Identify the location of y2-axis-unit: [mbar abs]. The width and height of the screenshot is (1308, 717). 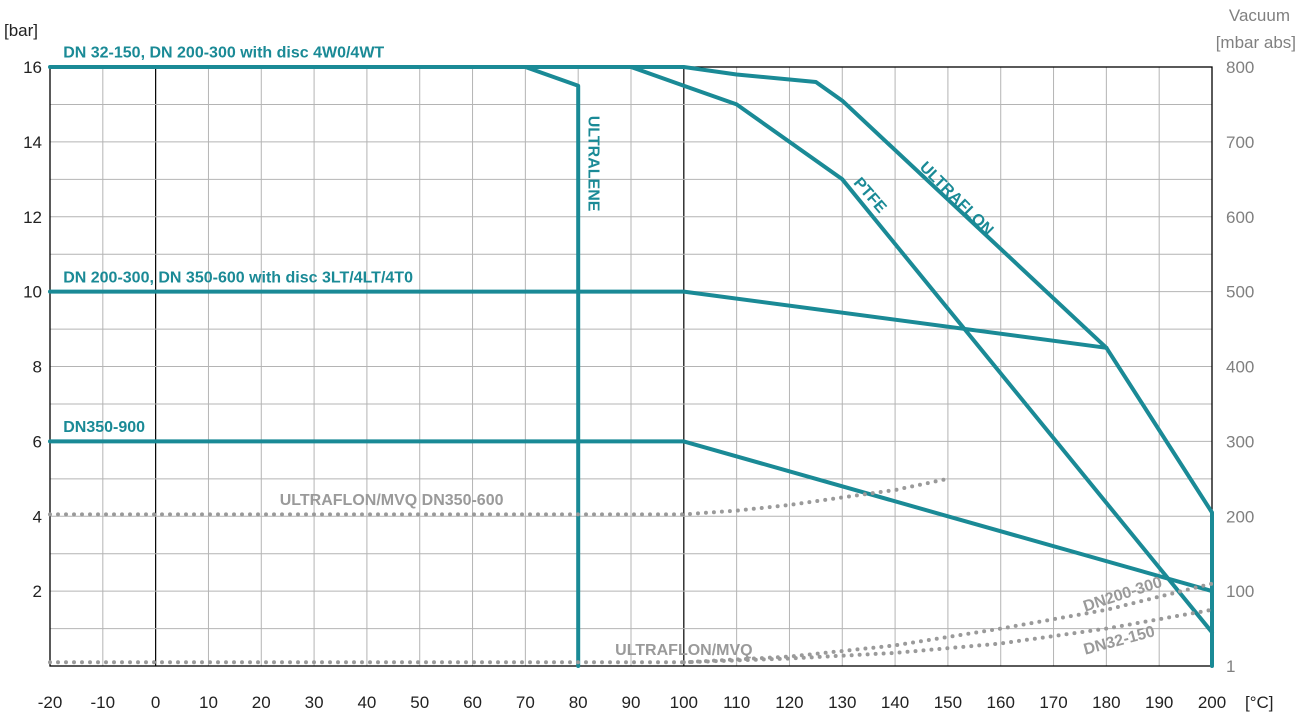
(1256, 42).